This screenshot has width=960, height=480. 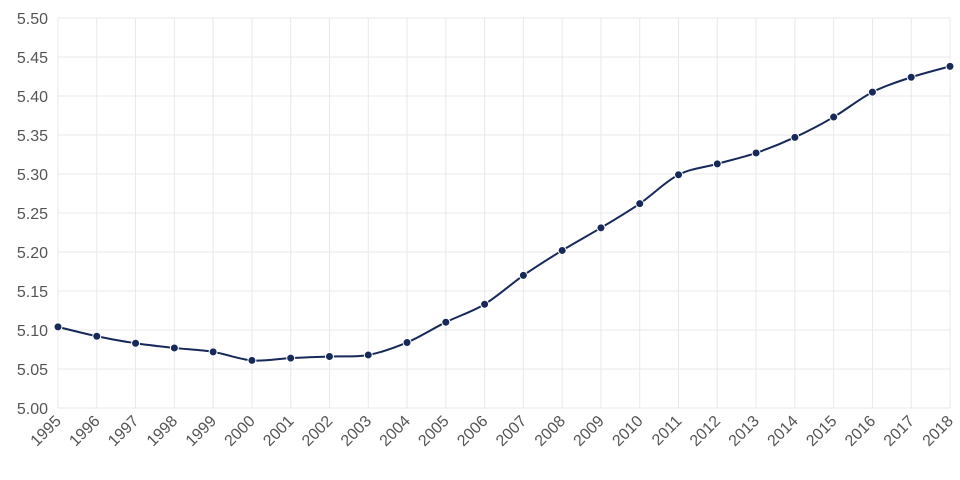 I want to click on x-tick-label: 2006, so click(x=472, y=431).